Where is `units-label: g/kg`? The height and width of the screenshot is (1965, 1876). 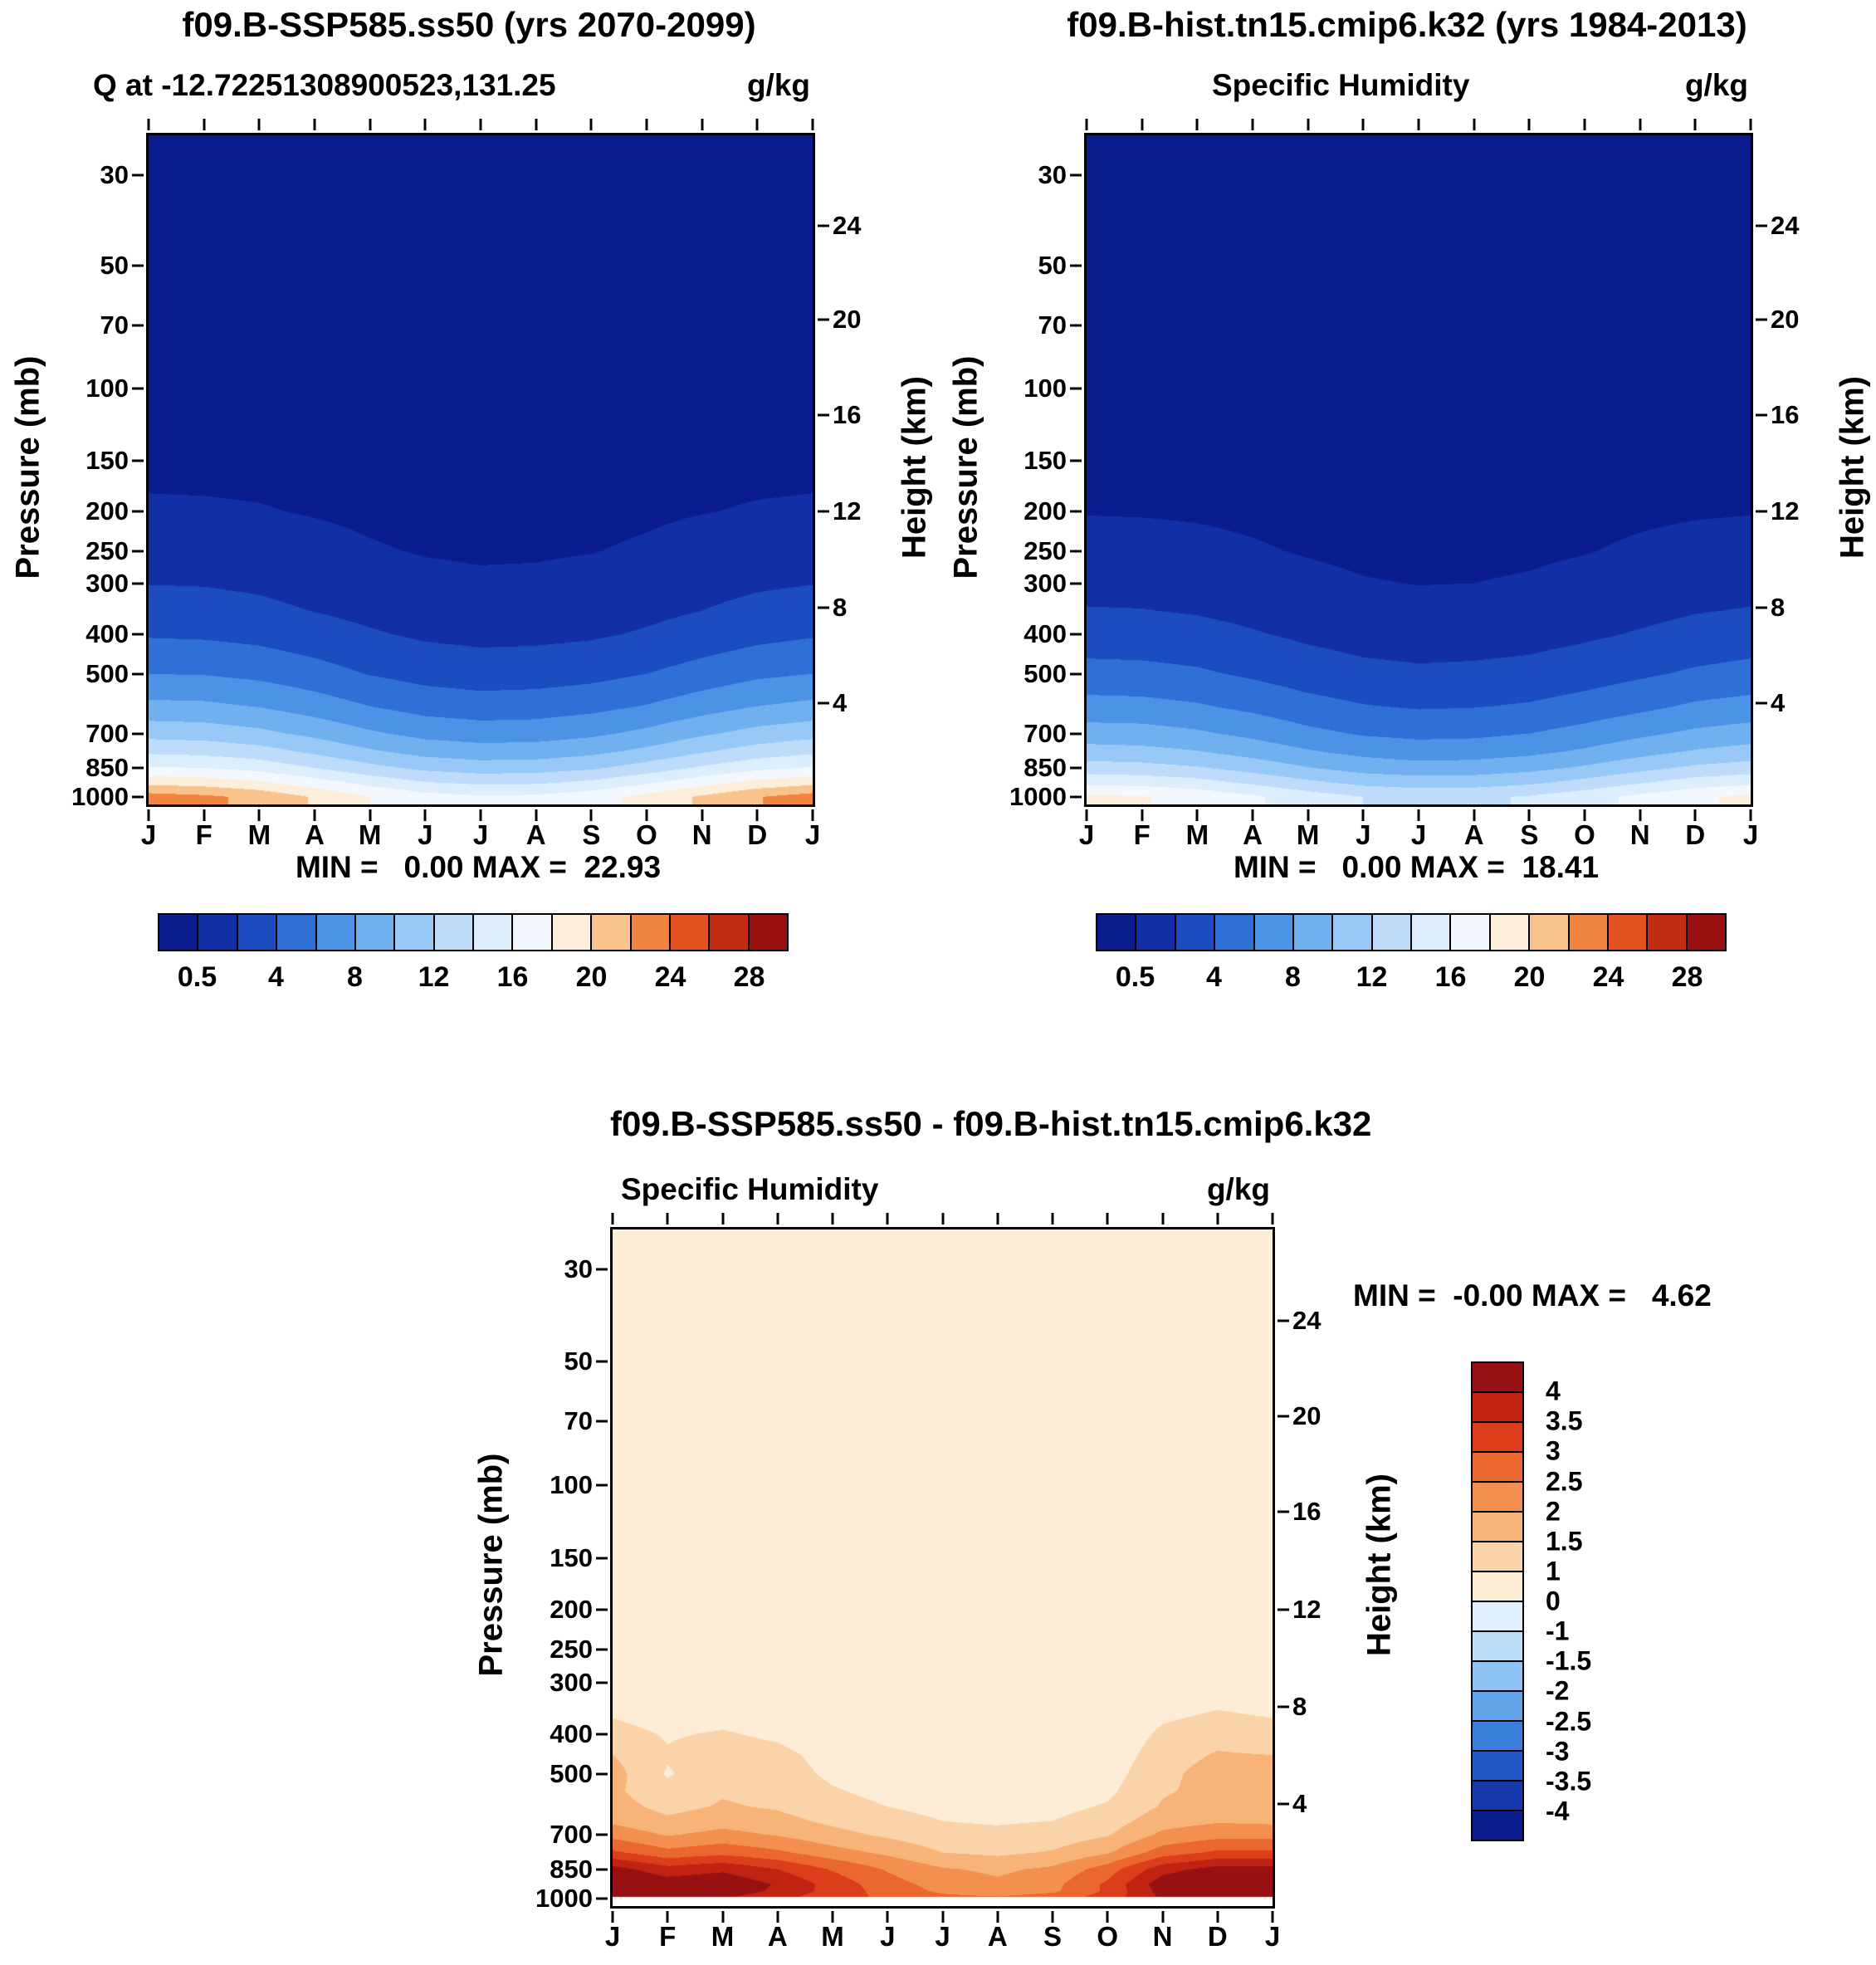
units-label: g/kg is located at coordinates (1716, 85).